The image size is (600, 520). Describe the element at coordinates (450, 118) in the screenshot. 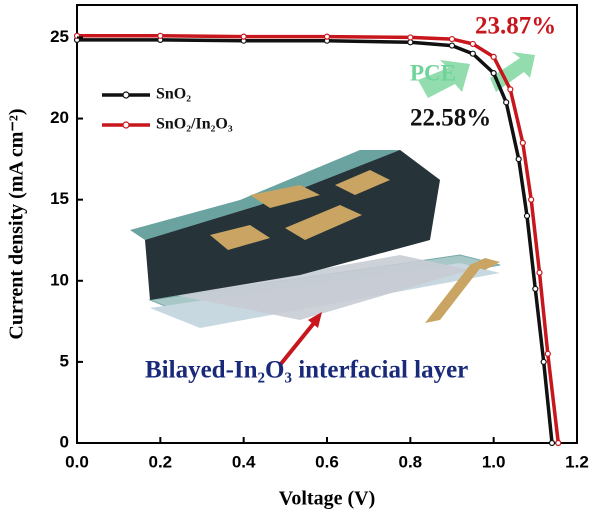

I see `annotation: 22.58%` at that location.